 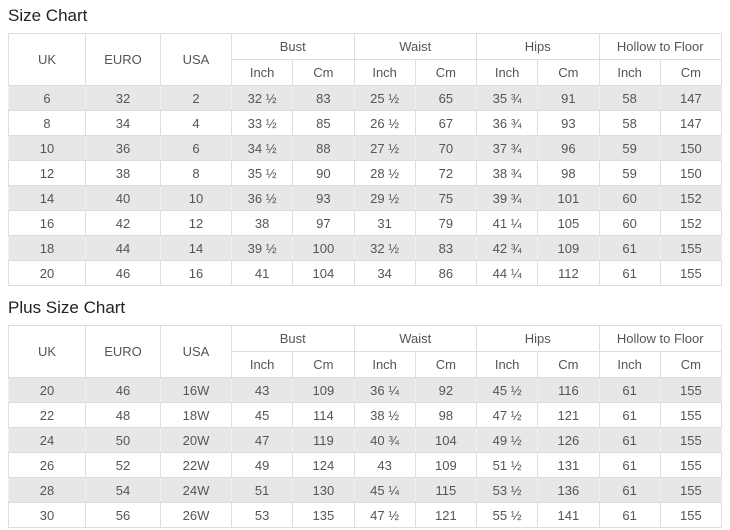 I want to click on table-cell: 152, so click(x=691, y=223).